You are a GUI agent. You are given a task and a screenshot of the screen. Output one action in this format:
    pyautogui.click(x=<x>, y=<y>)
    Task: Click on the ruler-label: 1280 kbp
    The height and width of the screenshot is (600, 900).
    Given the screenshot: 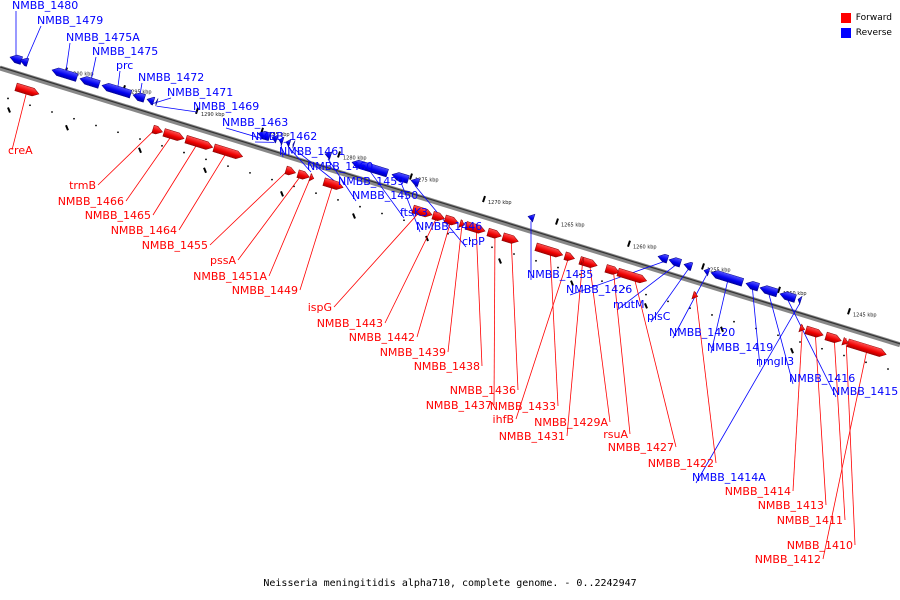 What is the action you would take?
    pyautogui.click(x=355, y=158)
    